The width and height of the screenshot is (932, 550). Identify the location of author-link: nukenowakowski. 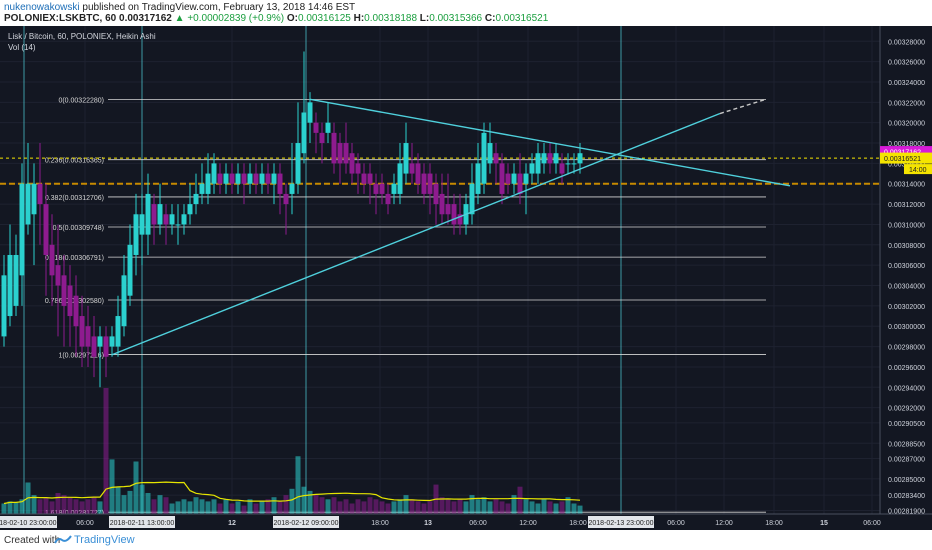
(42, 7).